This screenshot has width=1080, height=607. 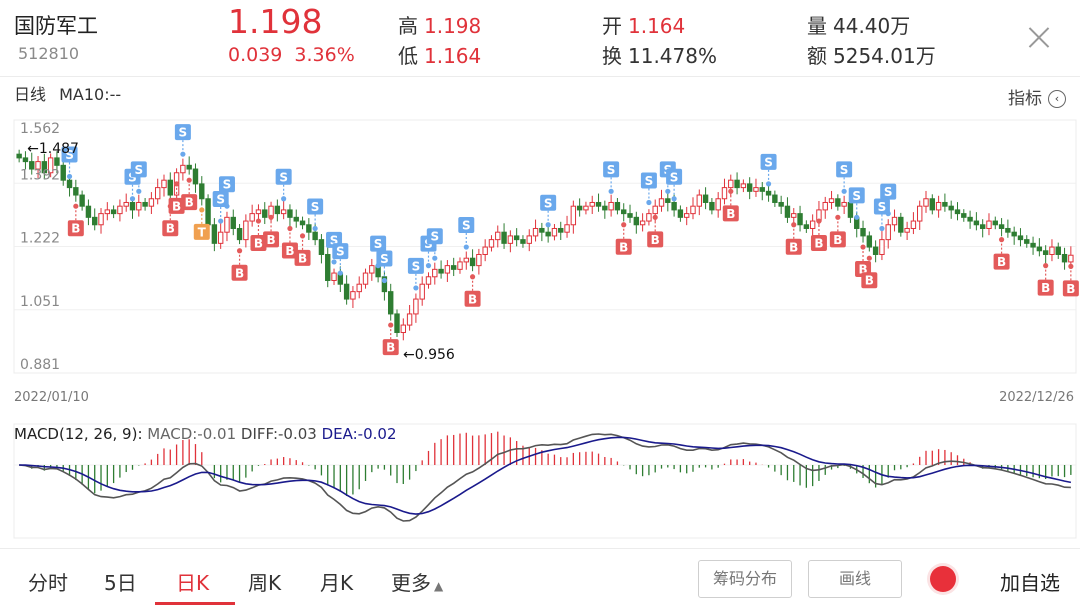 I want to click on add-watchlist-button: 加自选, so click(x=1030, y=583).